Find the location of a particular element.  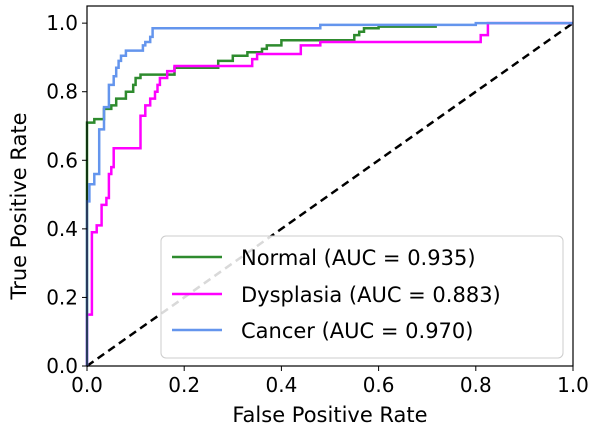

legend-label-normal: Normal (AUC = 0.935) is located at coordinates (358, 258).